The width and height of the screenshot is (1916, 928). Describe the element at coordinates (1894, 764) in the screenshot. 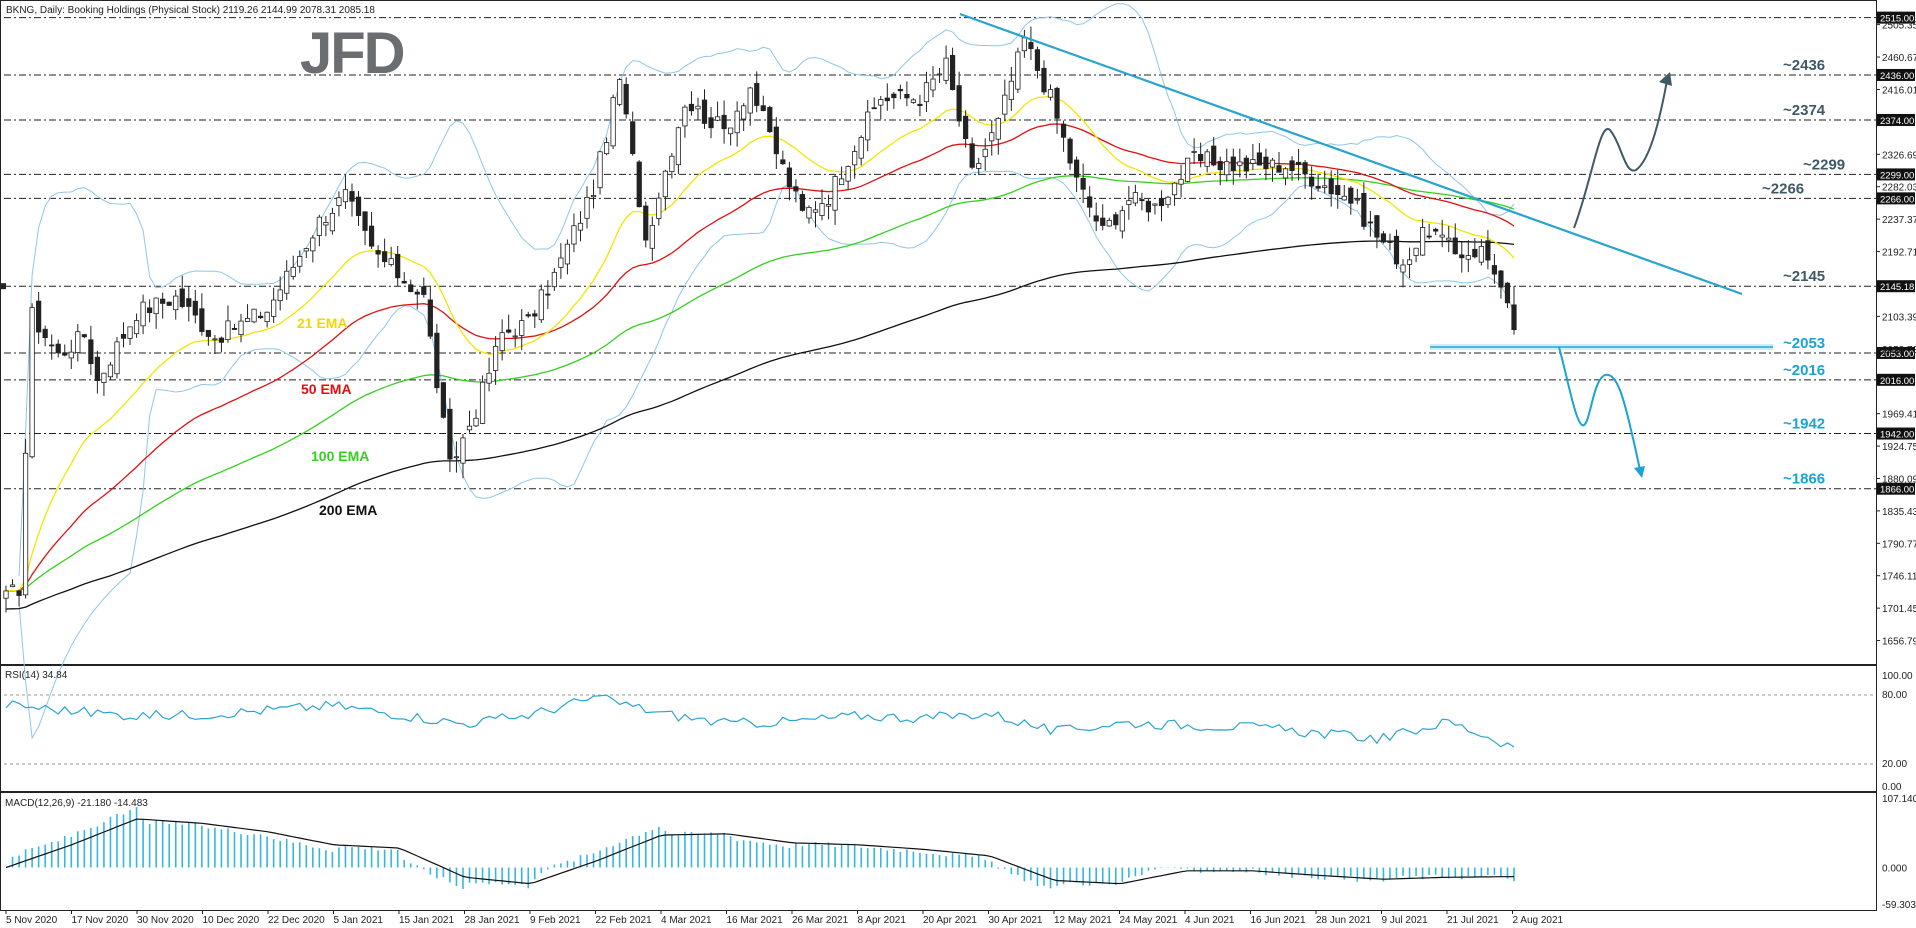

I see `rsi-tick-label: 20.00` at that location.